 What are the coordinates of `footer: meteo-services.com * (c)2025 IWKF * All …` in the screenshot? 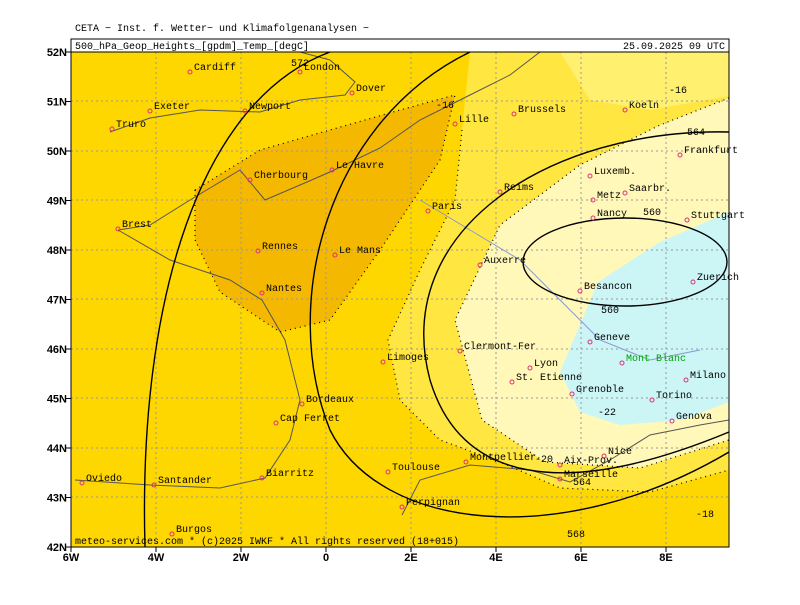 It's located at (267, 542).